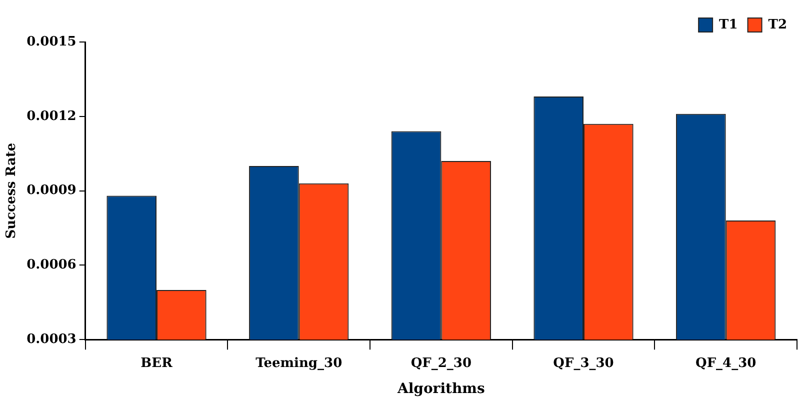 Image resolution: width=799 pixels, height=402 pixels. What do you see at coordinates (440, 389) in the screenshot?
I see `x-axis-title: Algorithms` at bounding box center [440, 389].